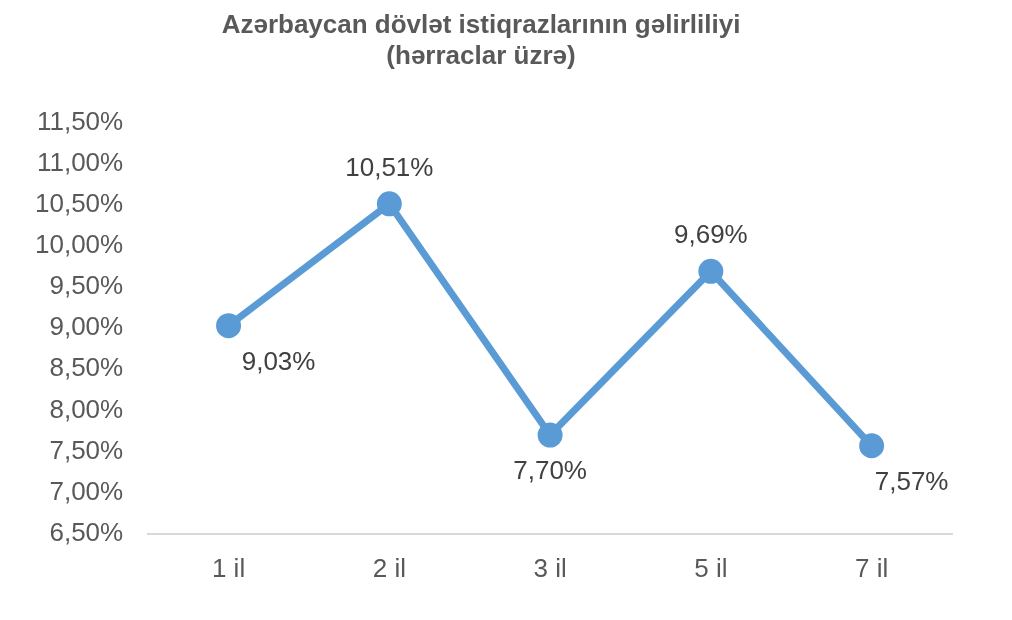 The width and height of the screenshot is (1012, 620). I want to click on y-tick-label: 11,00%, so click(80, 161).